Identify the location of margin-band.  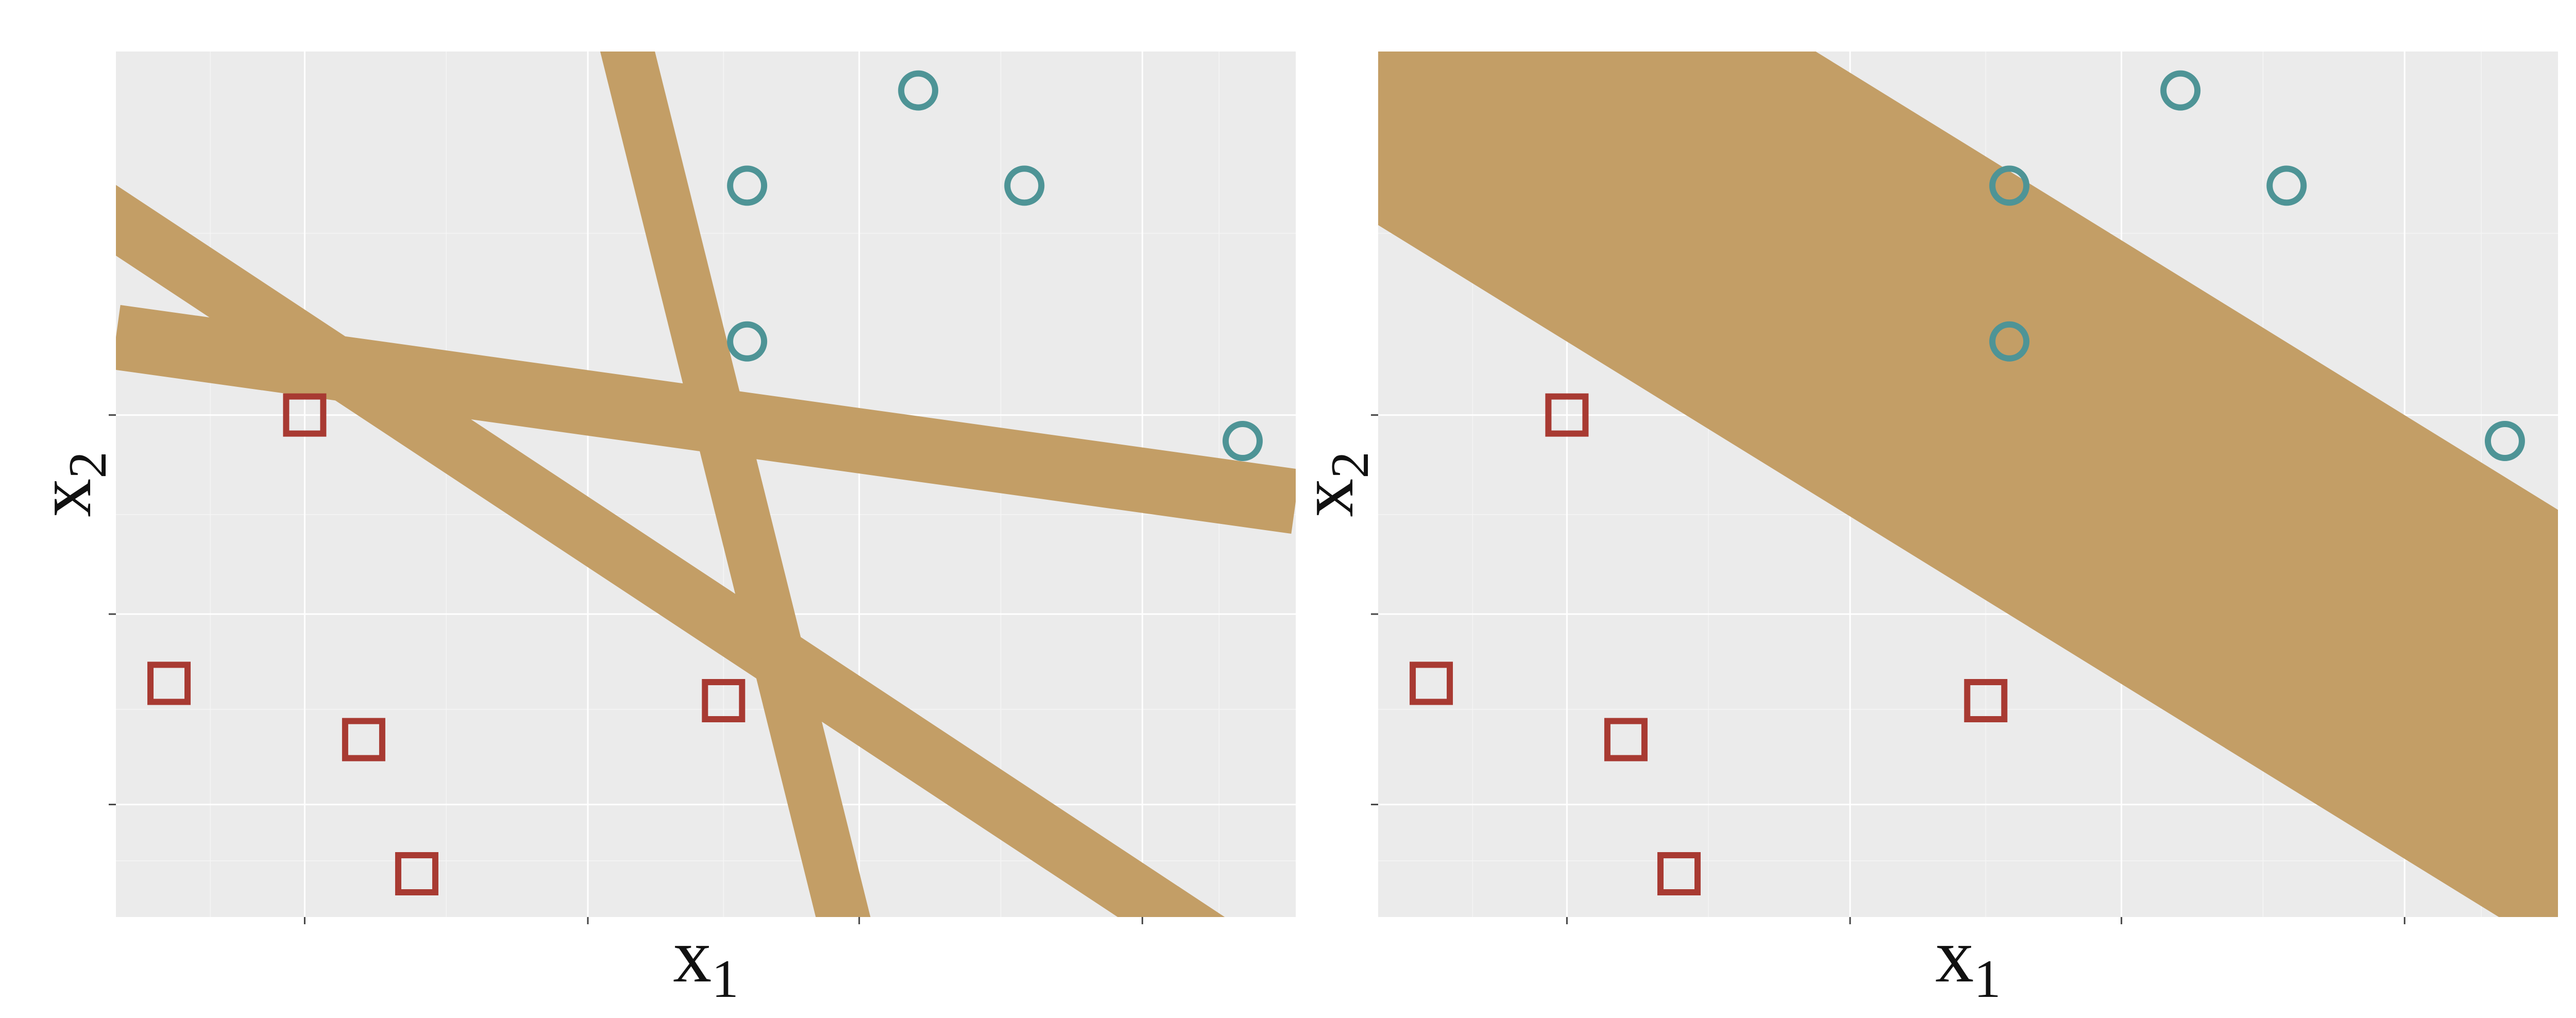
(735, 485).